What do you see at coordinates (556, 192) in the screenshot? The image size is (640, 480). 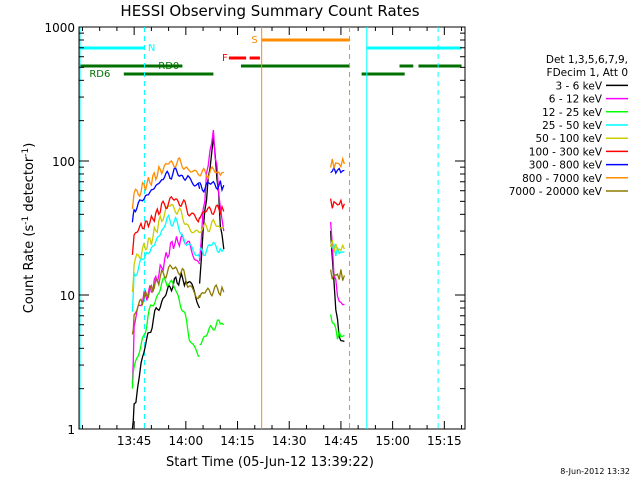 I see `legend-label: 7000 - 20000 keV` at bounding box center [556, 192].